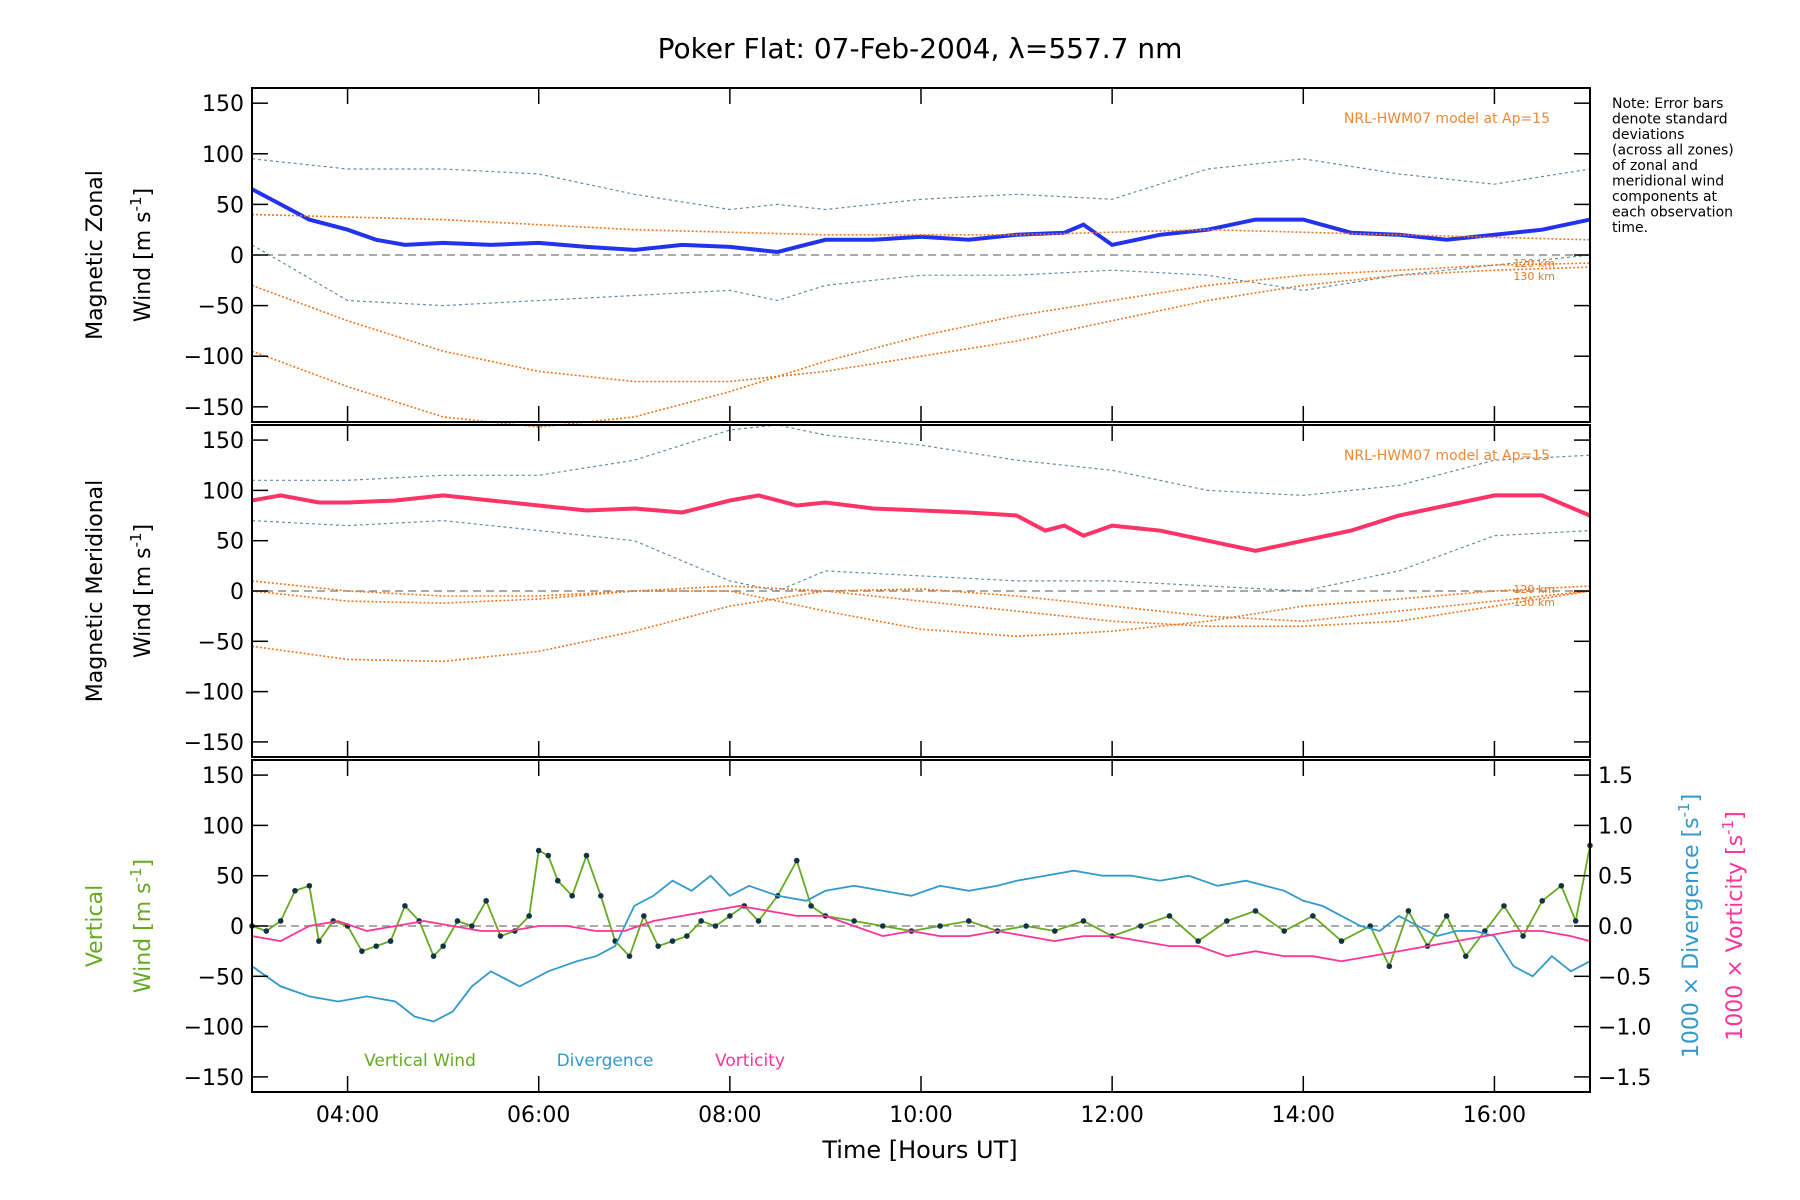 This screenshot has width=1800, height=1200. I want to click on note-line: components at, so click(1665, 197).